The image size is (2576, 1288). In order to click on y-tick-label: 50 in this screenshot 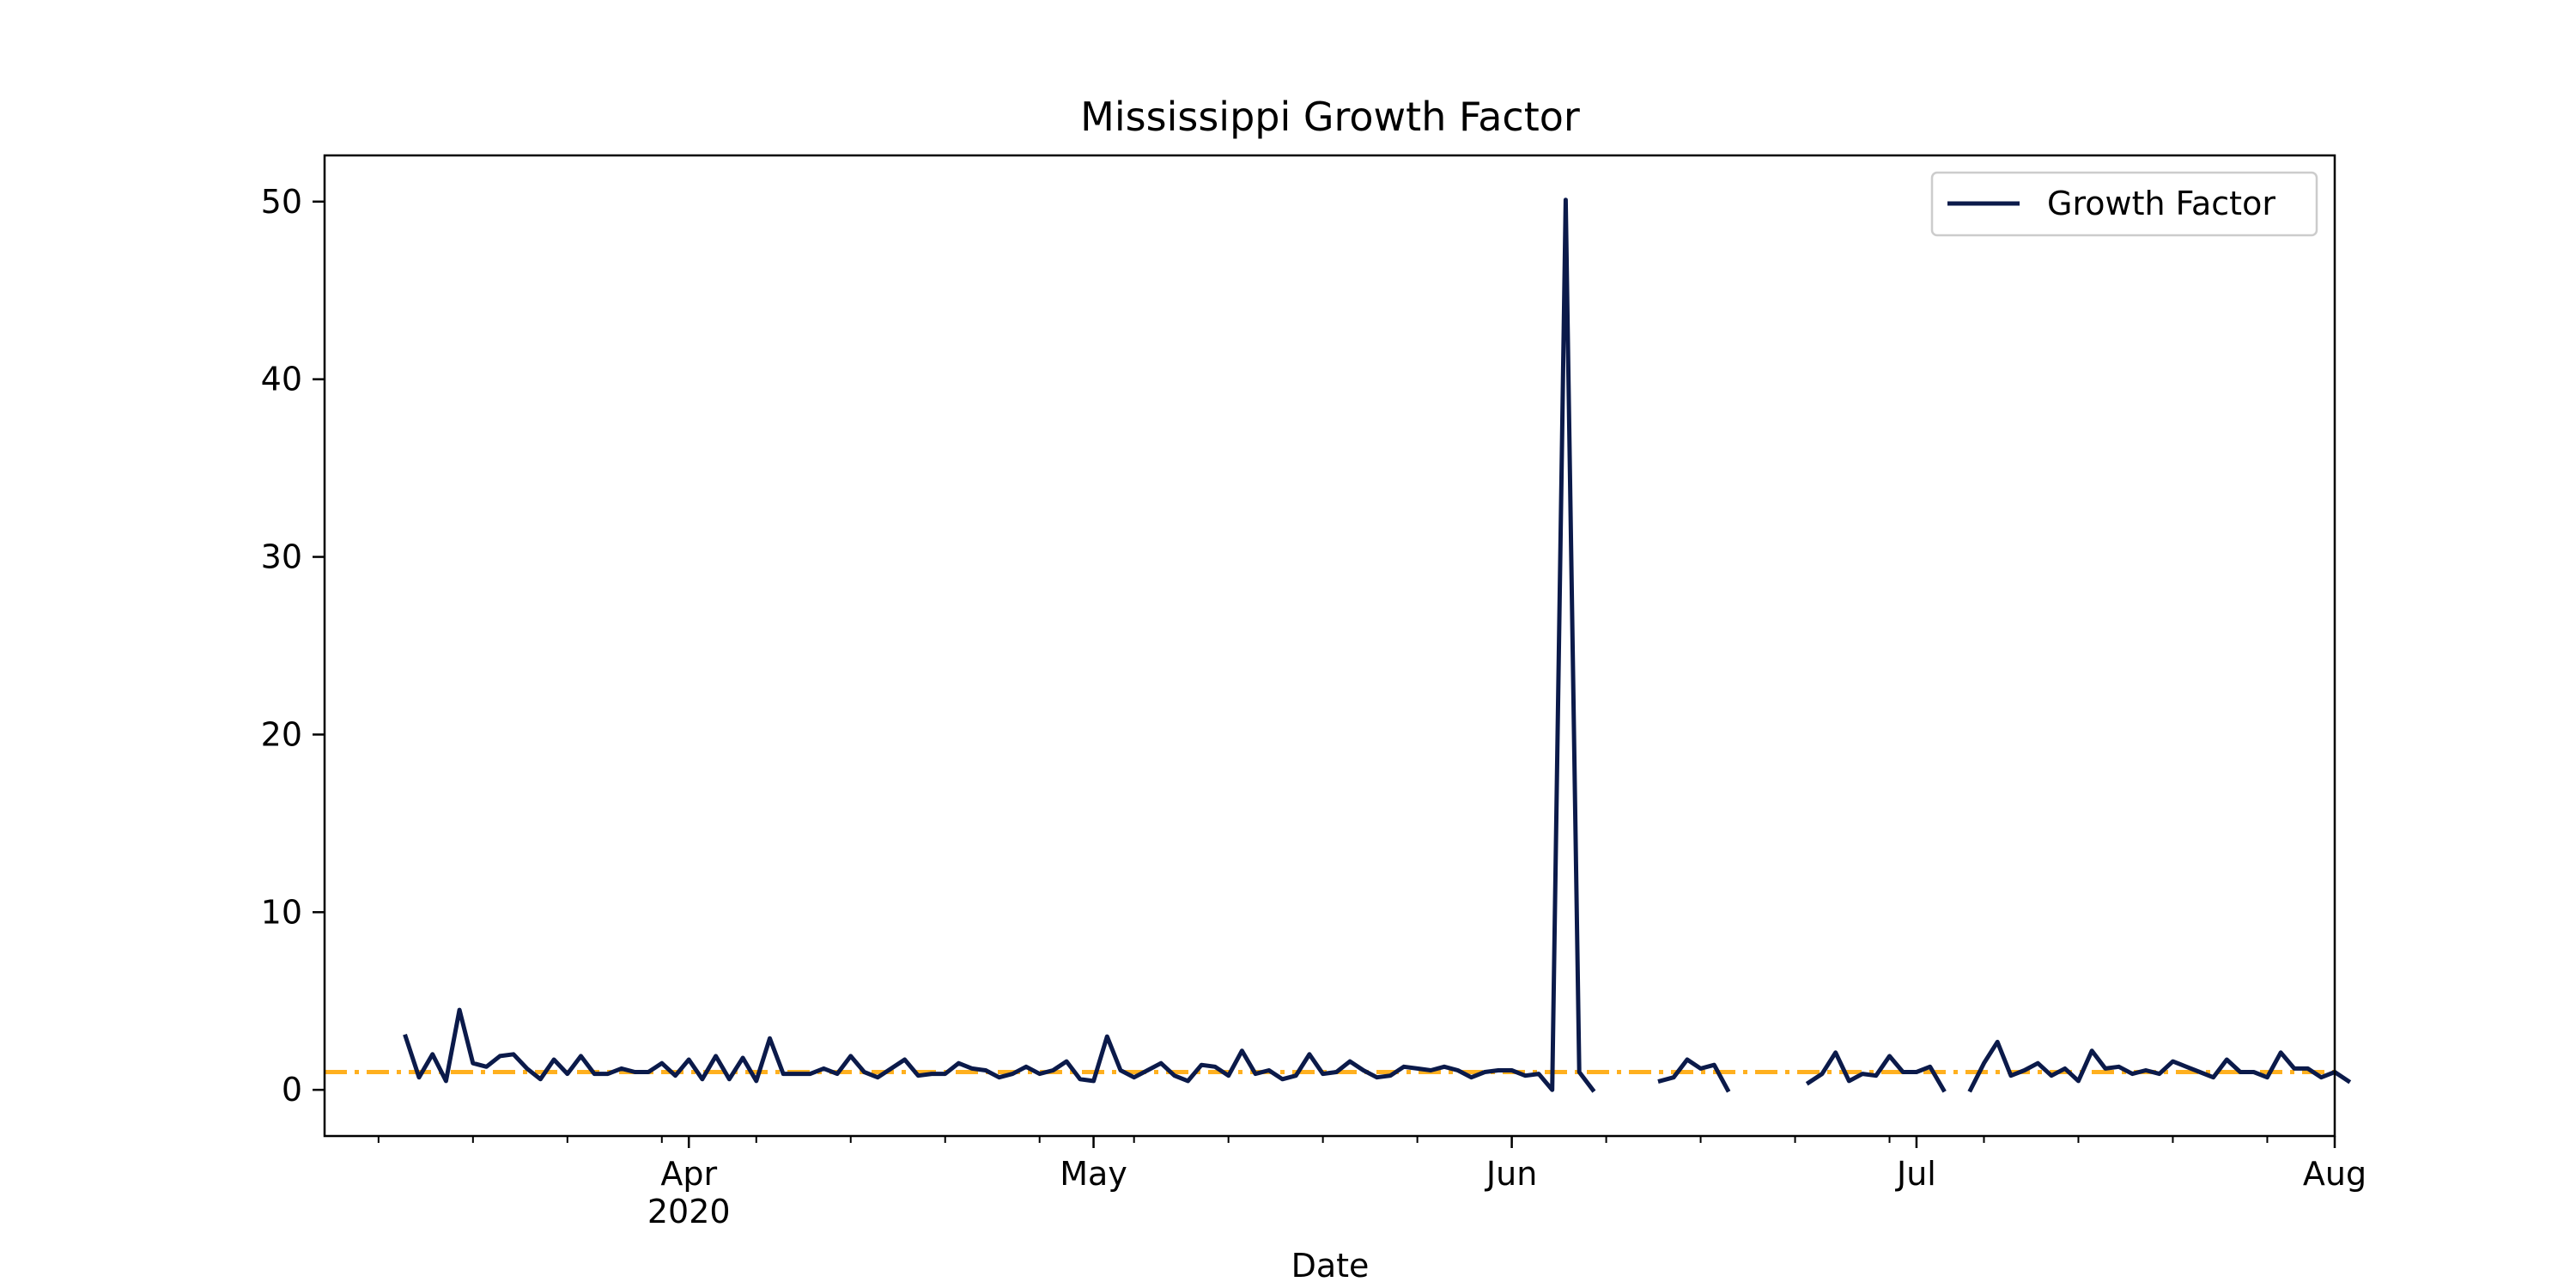, I will do `click(281, 202)`.